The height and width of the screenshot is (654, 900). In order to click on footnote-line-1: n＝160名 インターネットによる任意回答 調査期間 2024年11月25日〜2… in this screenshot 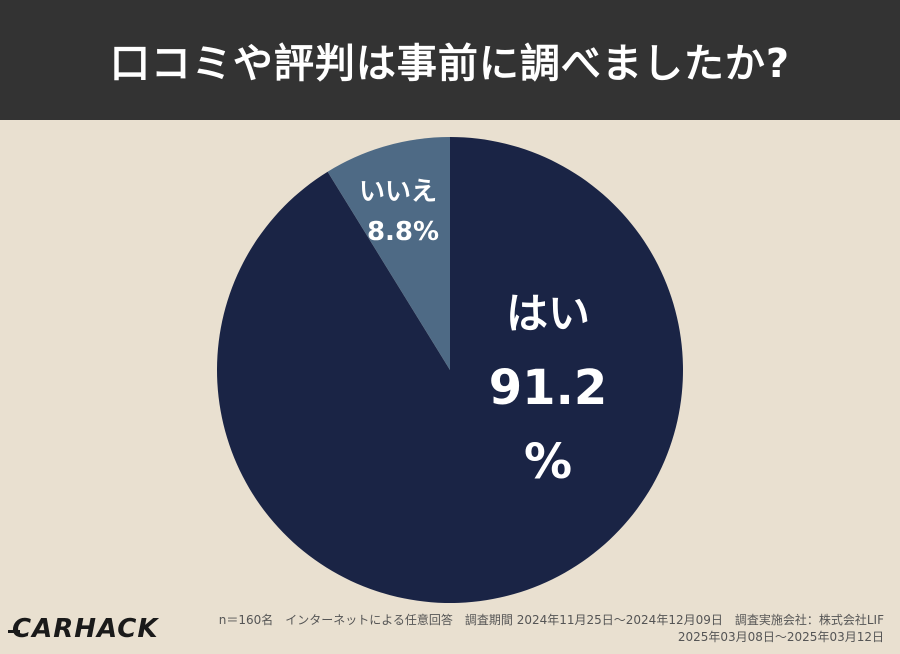, I will do `click(551, 620)`.